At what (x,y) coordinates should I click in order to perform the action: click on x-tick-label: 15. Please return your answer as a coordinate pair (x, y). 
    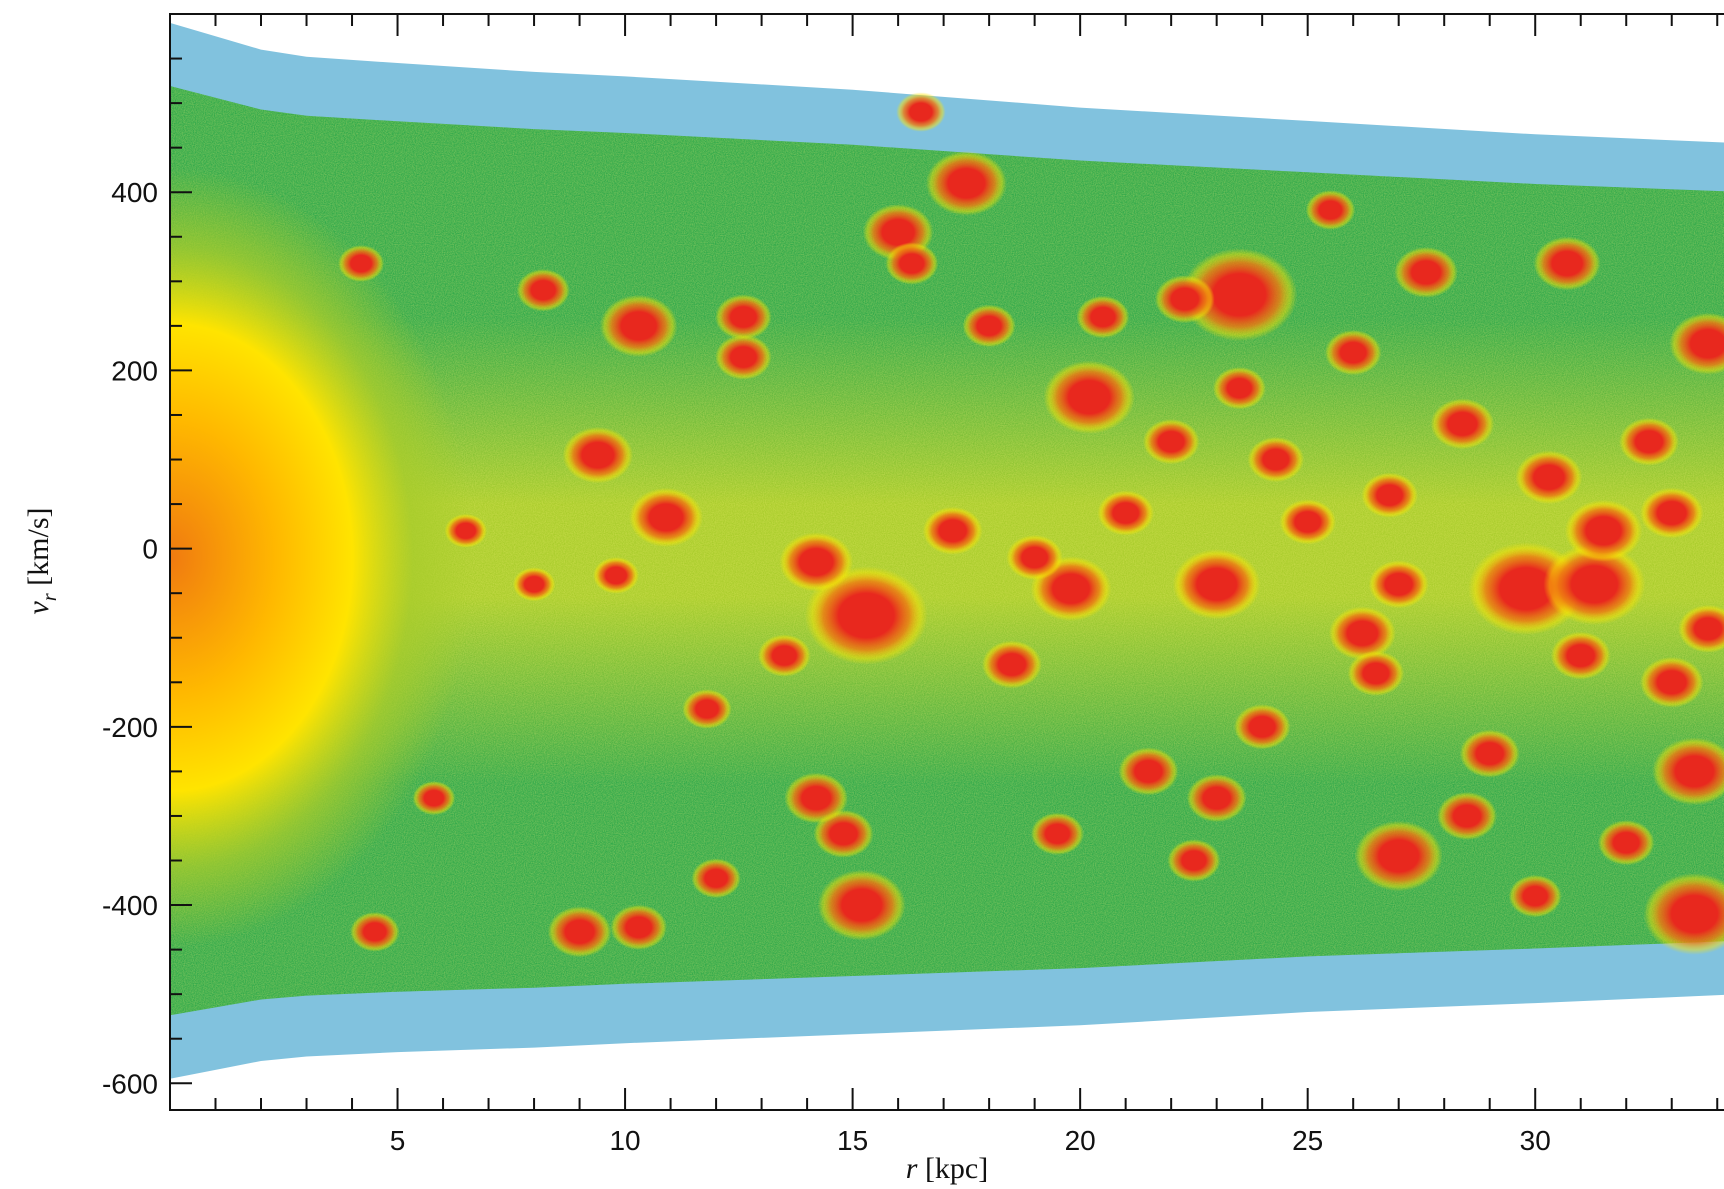
    Looking at the image, I should click on (852, 1140).